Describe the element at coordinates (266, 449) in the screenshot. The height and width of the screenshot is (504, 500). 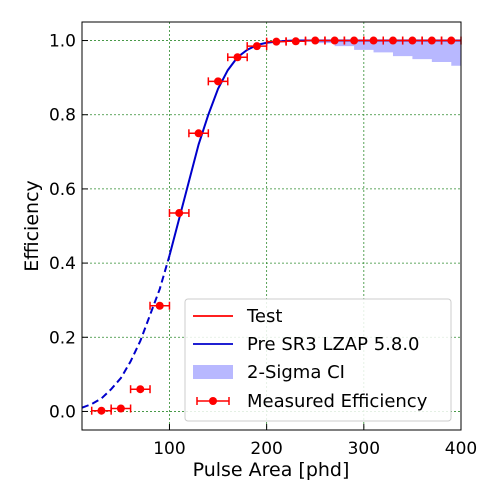
I see `x-tick-label-1: 200` at that location.